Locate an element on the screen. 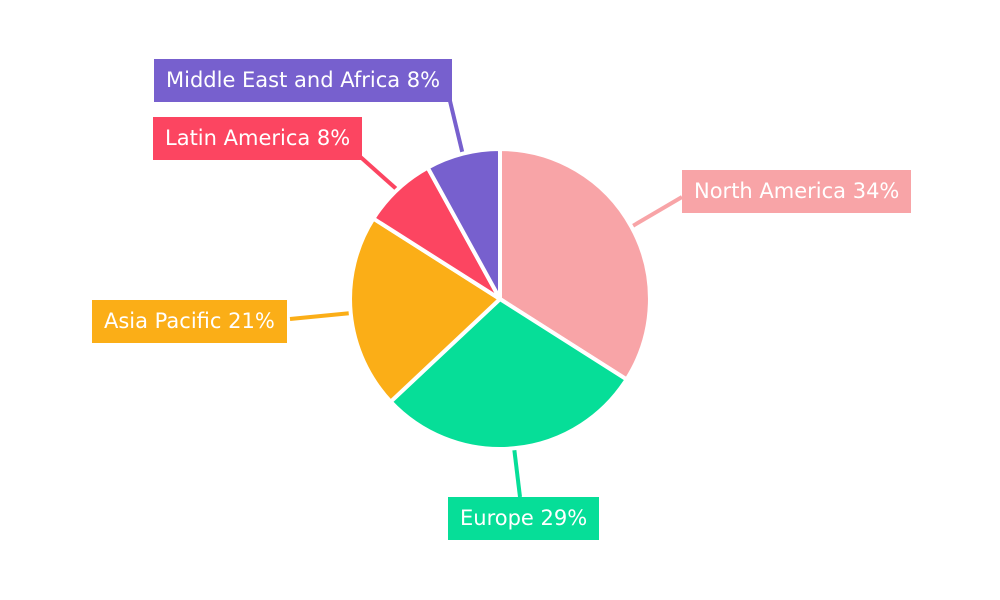 The height and width of the screenshot is (600, 1000). pie-callout-north-america: North America 34% is located at coordinates (797, 191).